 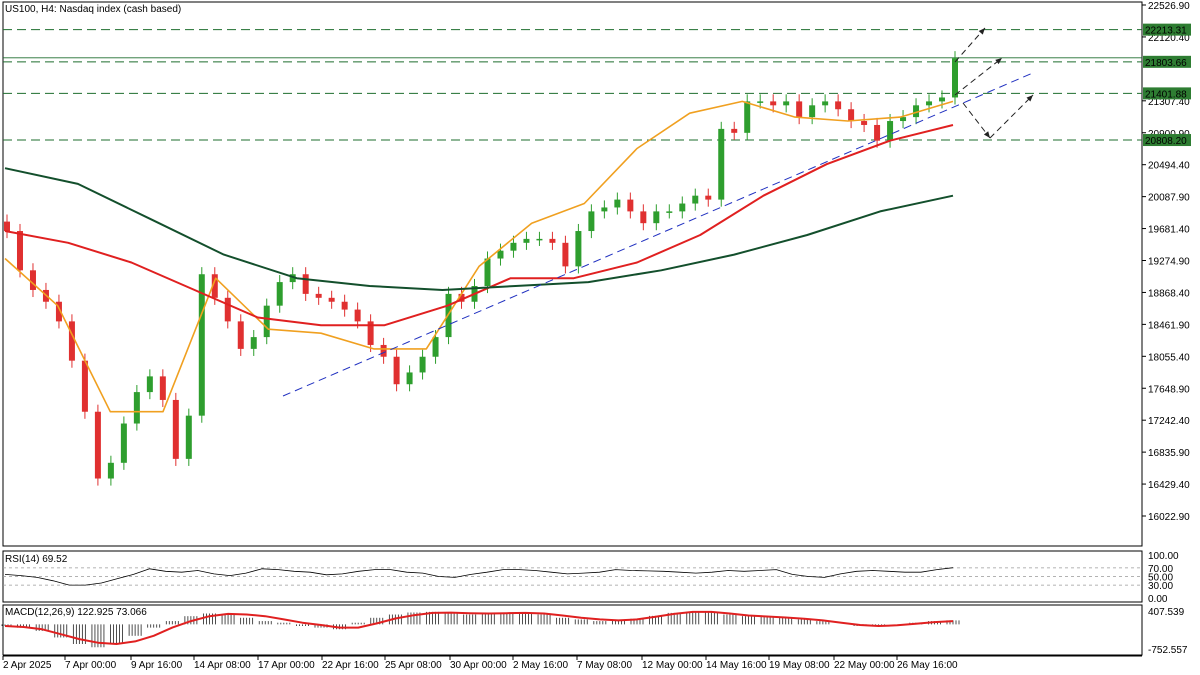 I want to click on macd-tick-label: -752.557, so click(x=1168, y=650).